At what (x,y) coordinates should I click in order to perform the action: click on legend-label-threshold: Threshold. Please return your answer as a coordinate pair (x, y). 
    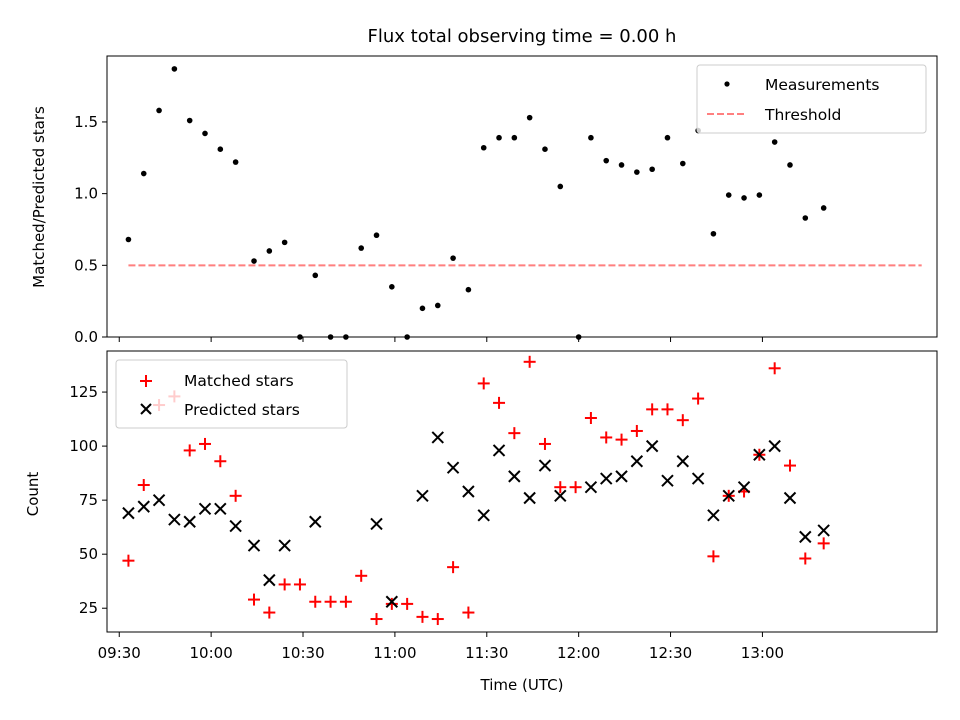
    Looking at the image, I should click on (802, 115).